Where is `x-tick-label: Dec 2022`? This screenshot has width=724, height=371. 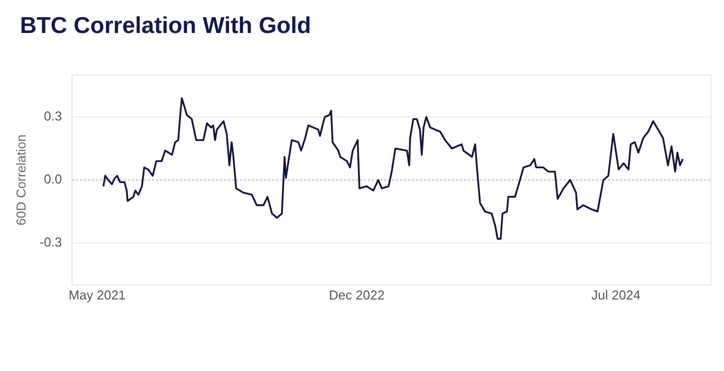 x-tick-label: Dec 2022 is located at coordinates (356, 294).